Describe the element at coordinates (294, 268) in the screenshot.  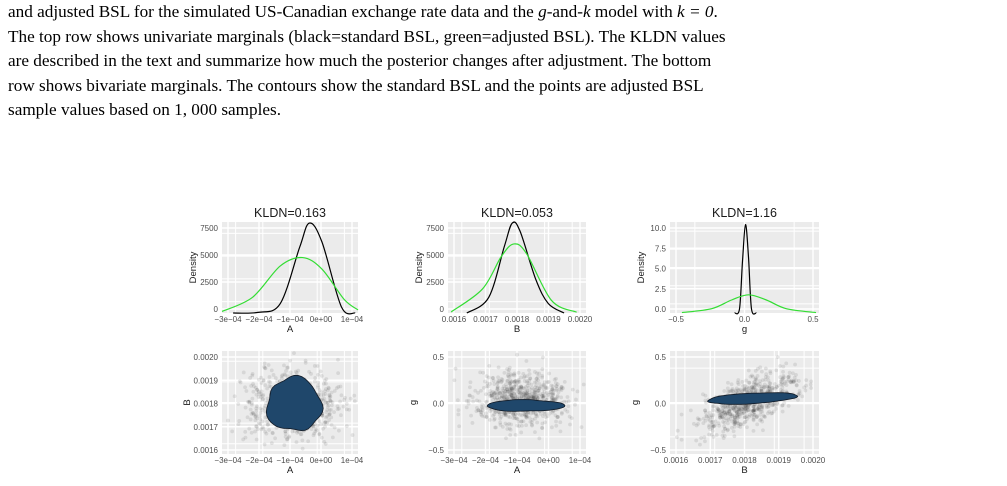
I see `standard-bsl-density-line` at that location.